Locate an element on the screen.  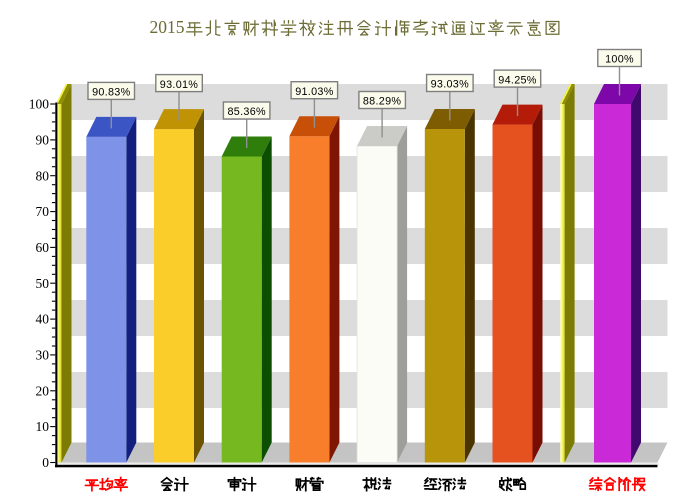
svg-text: 91.03% is located at coordinates (314, 92).